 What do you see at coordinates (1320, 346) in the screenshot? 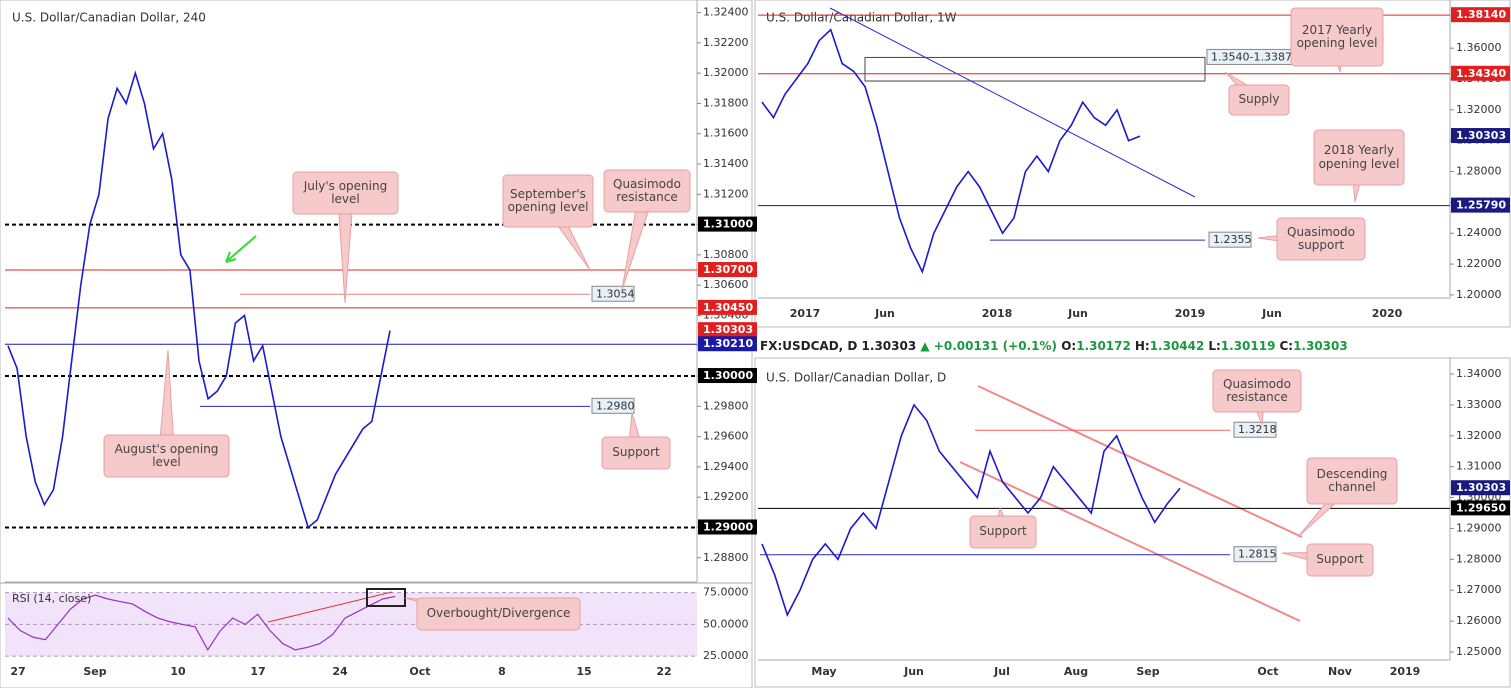
I see `ohlc-value: 1.30303` at bounding box center [1320, 346].